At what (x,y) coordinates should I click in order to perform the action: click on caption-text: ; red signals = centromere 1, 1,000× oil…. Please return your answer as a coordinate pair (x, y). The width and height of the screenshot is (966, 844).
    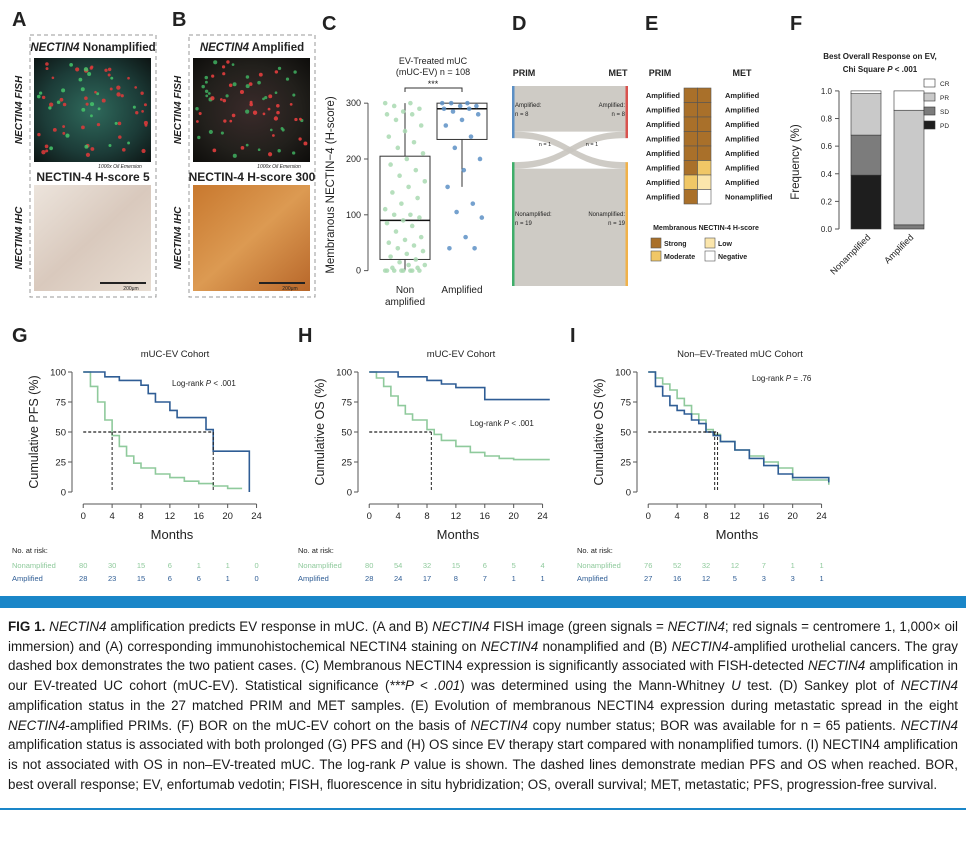
    Looking at the image, I should click on (483, 636).